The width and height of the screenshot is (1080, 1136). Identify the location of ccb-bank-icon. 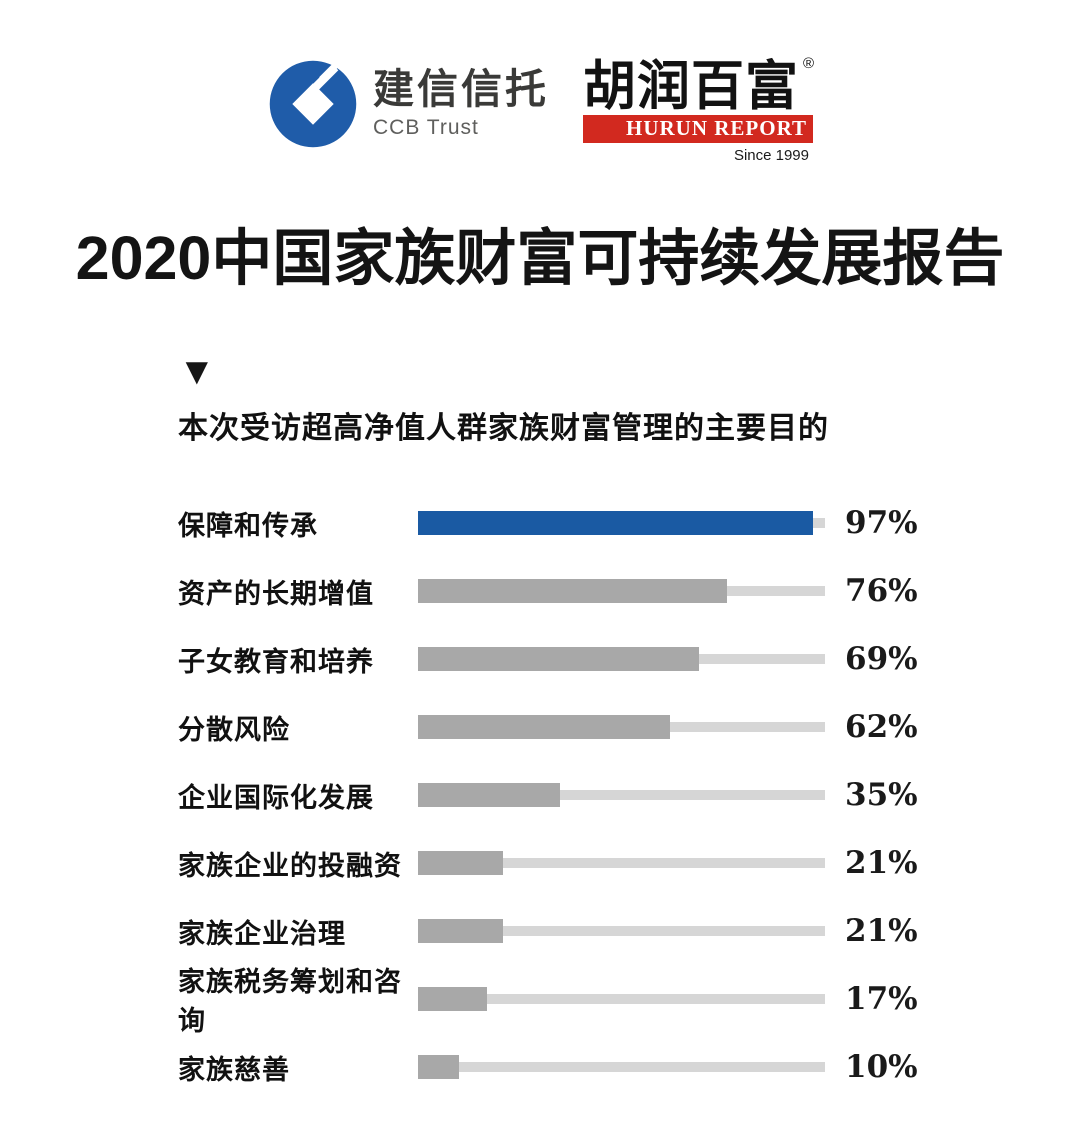
(313, 104).